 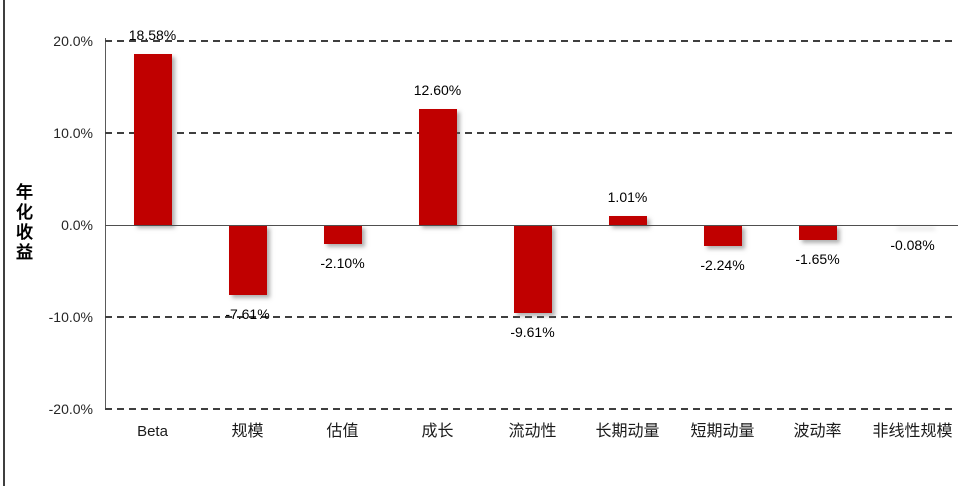 I want to click on x-axis-label: 波动率, so click(x=817, y=431).